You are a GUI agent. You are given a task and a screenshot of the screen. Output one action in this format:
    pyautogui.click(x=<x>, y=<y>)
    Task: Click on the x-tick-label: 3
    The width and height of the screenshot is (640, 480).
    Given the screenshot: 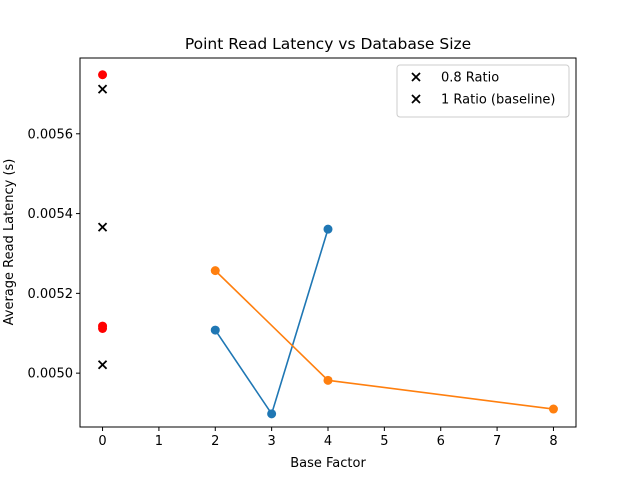 What is the action you would take?
    pyautogui.click(x=271, y=441)
    